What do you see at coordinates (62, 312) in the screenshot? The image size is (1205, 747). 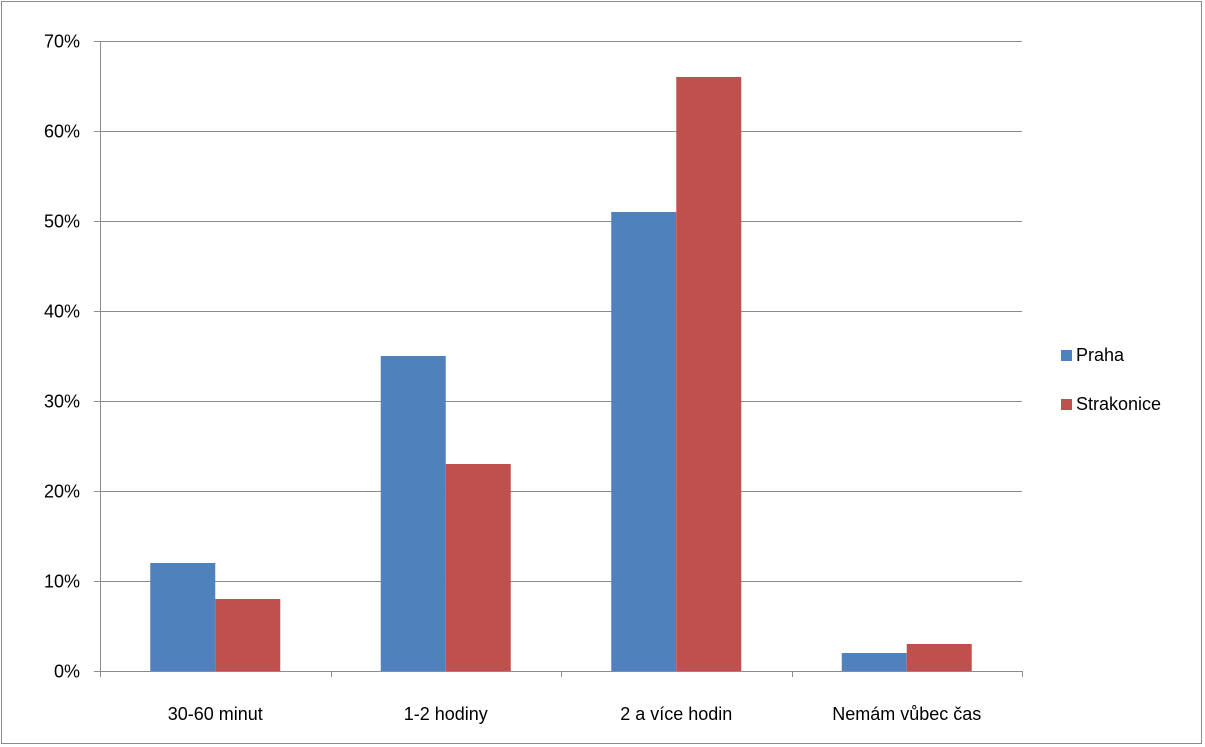 I see `y-tick-label: 40%` at bounding box center [62, 312].